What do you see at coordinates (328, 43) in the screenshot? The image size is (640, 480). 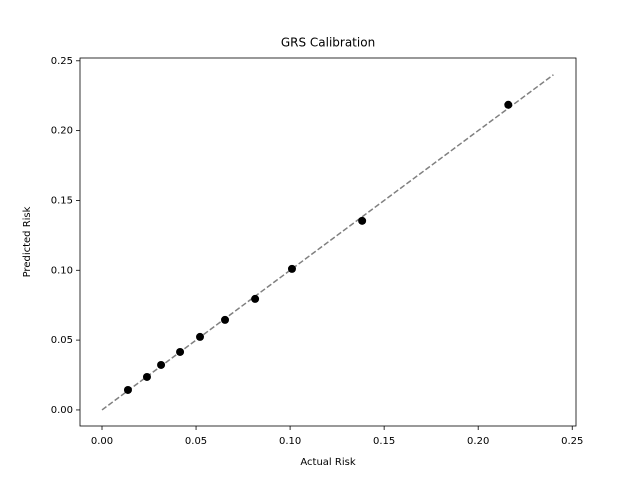 I see `chart-title: GRS Calibration` at bounding box center [328, 43].